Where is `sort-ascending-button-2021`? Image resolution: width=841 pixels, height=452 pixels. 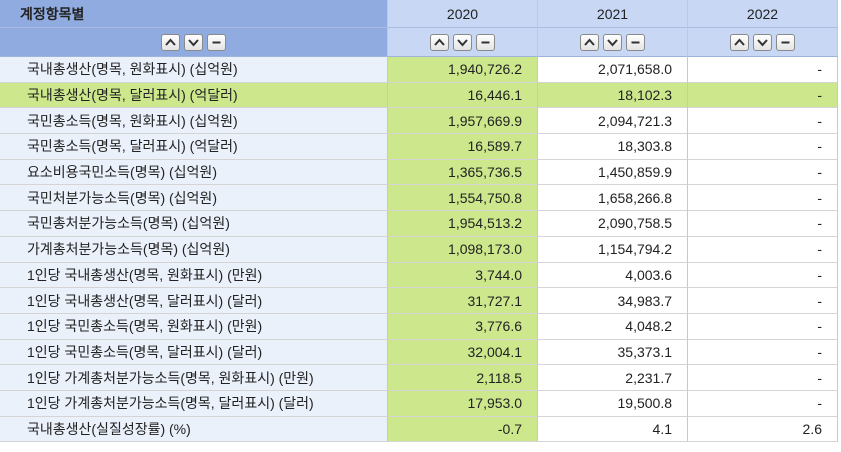
sort-ascending-button-2021 is located at coordinates (589, 42).